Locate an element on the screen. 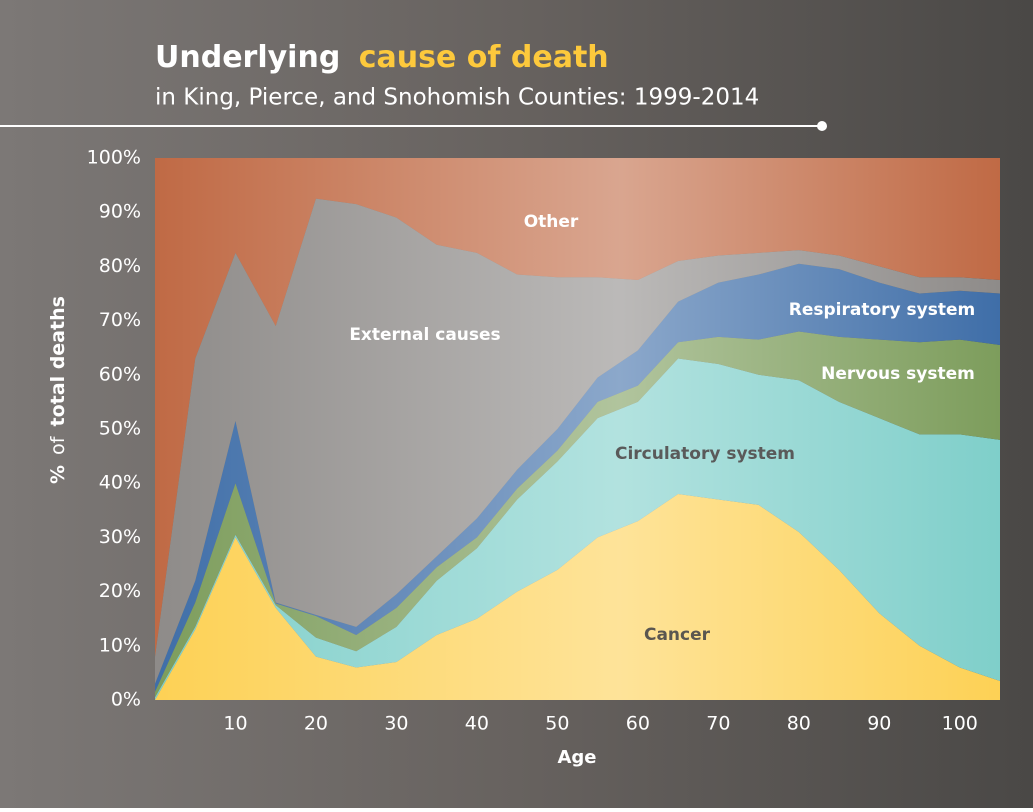 The width and height of the screenshot is (1033, 812). x-tick-label: 40 is located at coordinates (477, 724).